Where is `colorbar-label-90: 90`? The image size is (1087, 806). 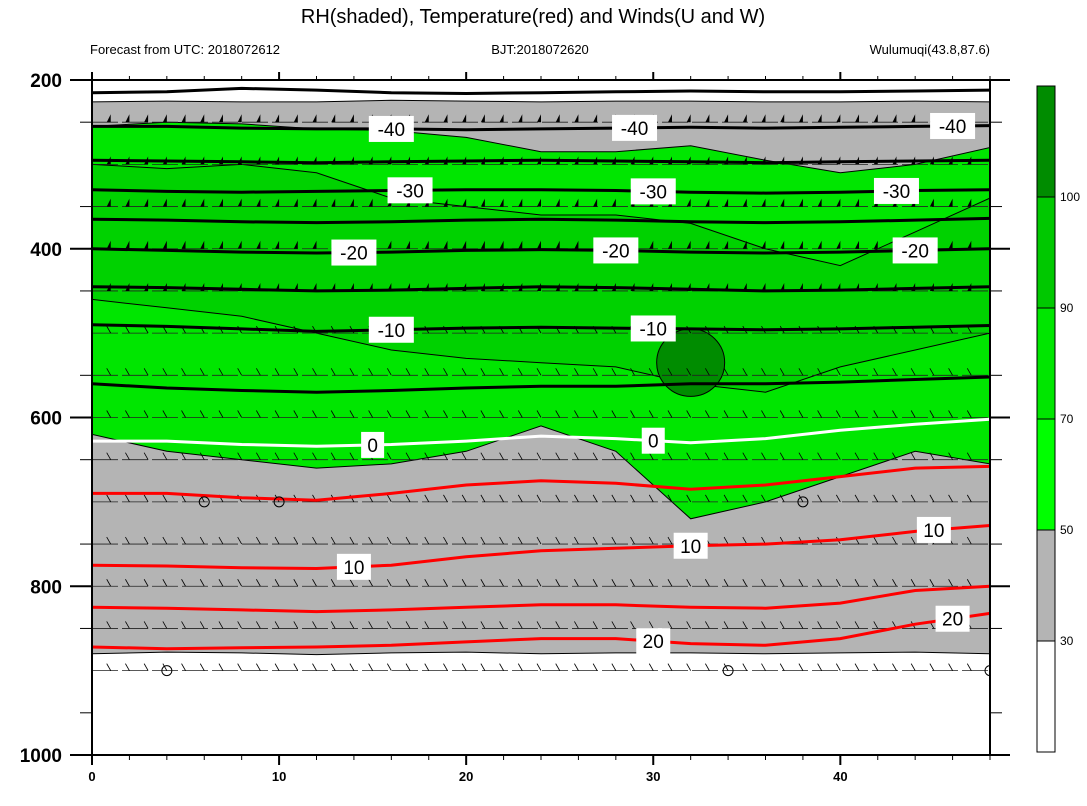 colorbar-label-90: 90 is located at coordinates (1067, 308).